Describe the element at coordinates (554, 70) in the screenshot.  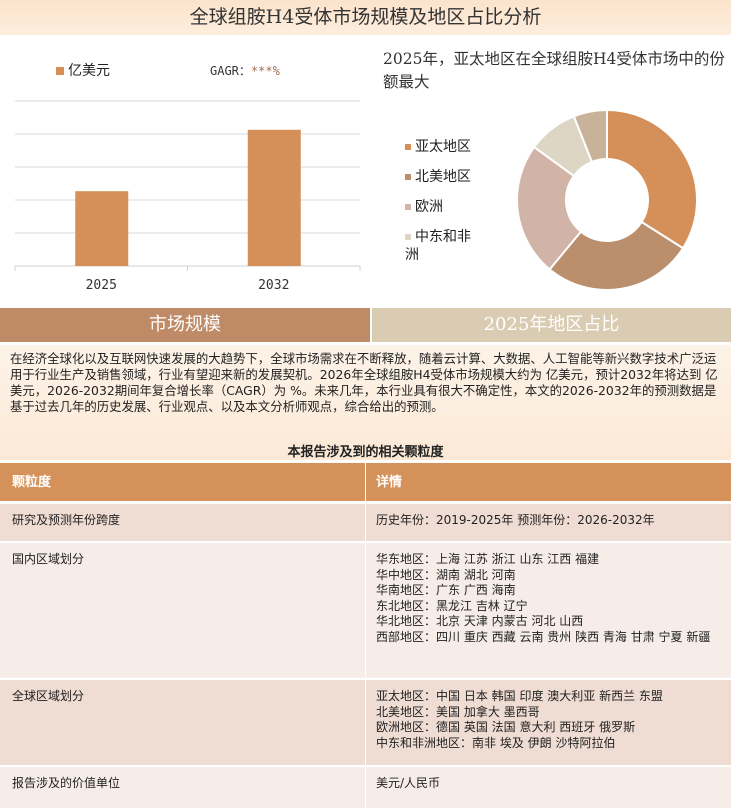
I see `donut-title: 2025年，亚太地区在全球组胺H4受体市场中的份额最大` at that location.